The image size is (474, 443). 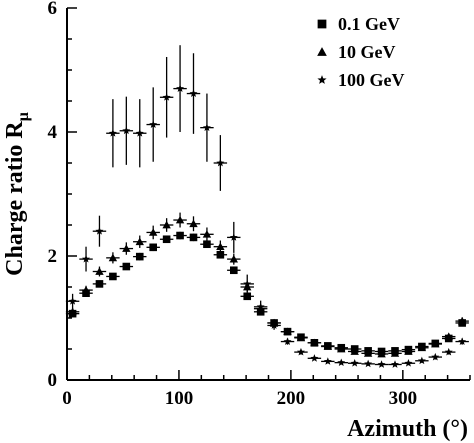 What do you see at coordinates (53, 380) in the screenshot?
I see `y-tick-label: 0` at bounding box center [53, 380].